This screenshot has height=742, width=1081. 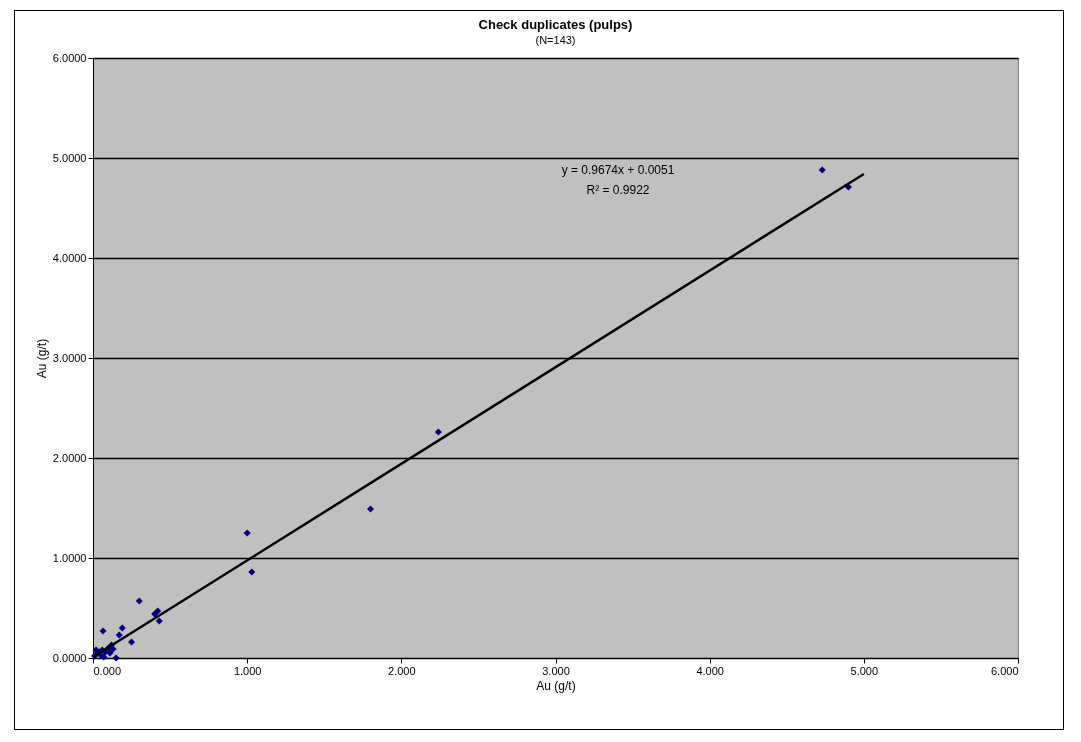 What do you see at coordinates (864, 670) in the screenshot?
I see `x-tick-label: 5.000` at bounding box center [864, 670].